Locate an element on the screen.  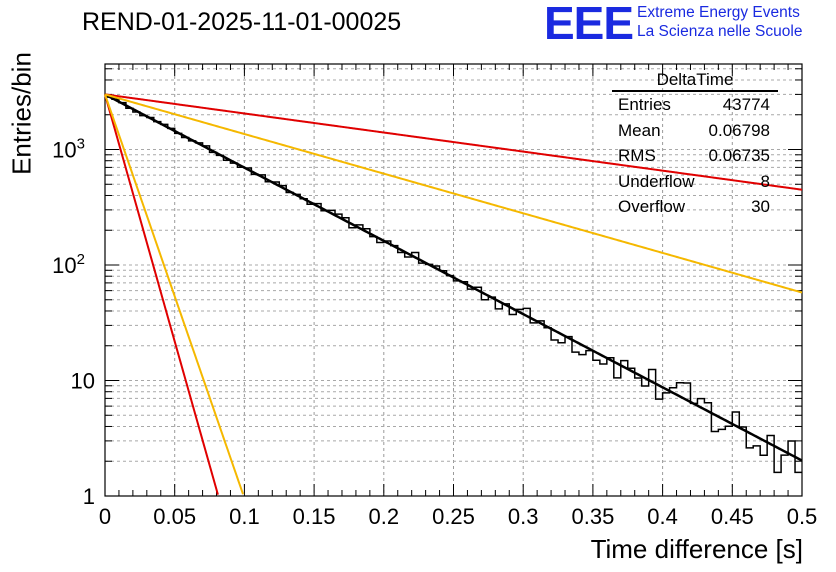
stats-value: 30 is located at coordinates (760, 206).